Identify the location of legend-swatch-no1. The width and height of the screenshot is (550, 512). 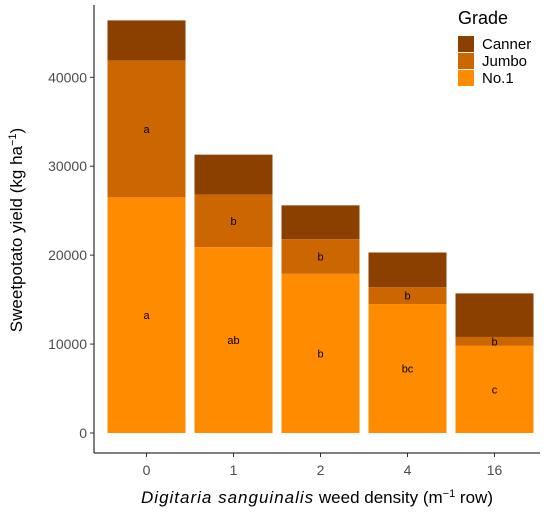
(466, 78).